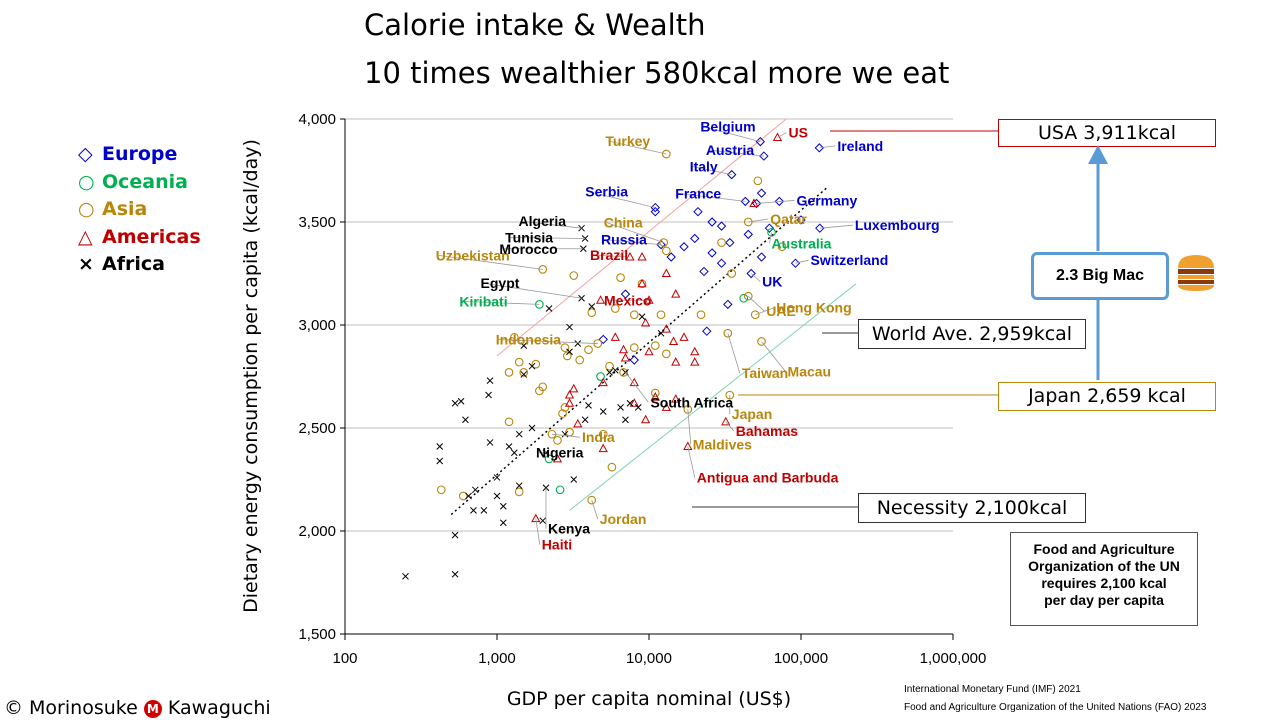  I want to click on point-label: Italy, so click(704, 167).